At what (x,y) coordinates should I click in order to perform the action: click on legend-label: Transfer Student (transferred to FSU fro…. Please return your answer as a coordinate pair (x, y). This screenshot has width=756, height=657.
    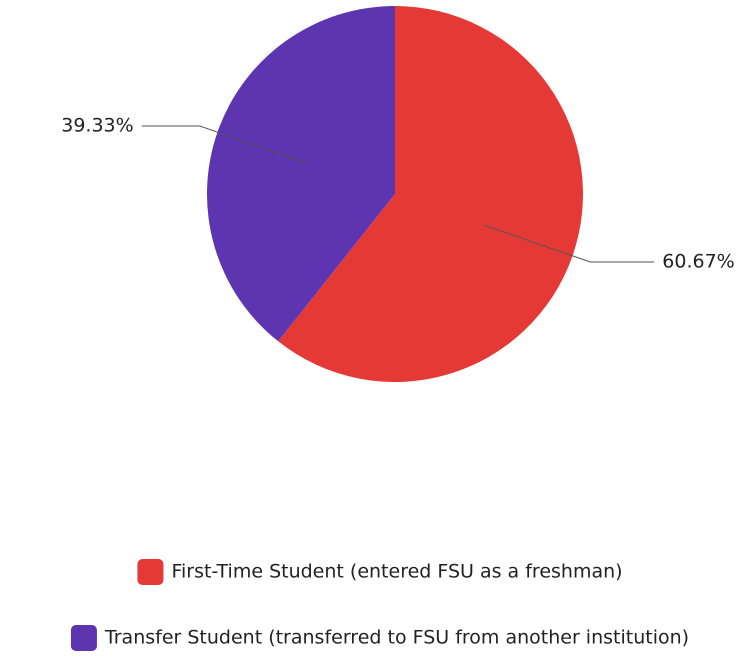
    Looking at the image, I should click on (396, 638).